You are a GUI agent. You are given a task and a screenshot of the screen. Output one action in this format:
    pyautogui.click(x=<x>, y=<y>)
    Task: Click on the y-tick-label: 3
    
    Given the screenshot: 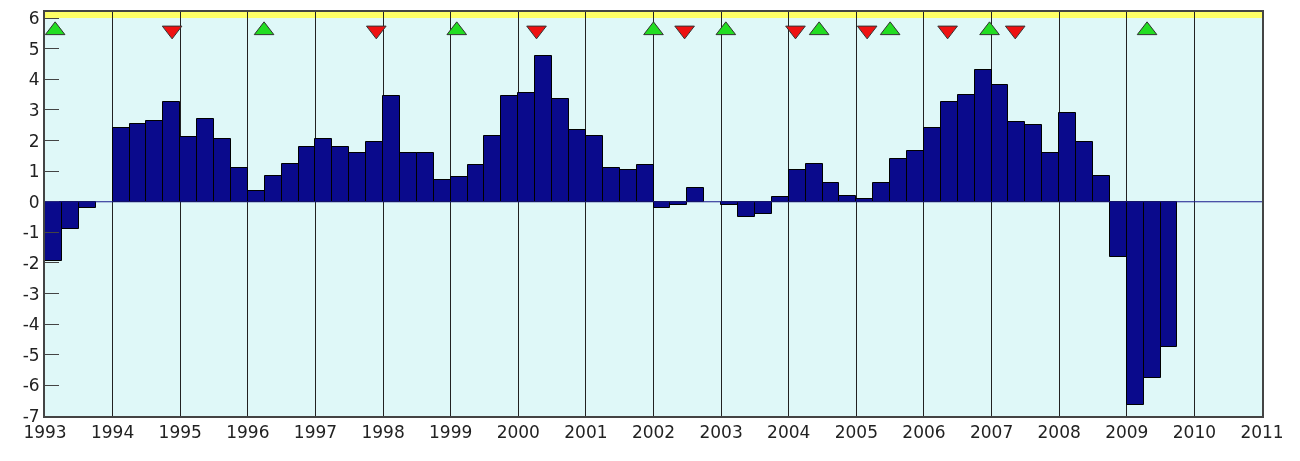 What is the action you would take?
    pyautogui.click(x=34, y=109)
    